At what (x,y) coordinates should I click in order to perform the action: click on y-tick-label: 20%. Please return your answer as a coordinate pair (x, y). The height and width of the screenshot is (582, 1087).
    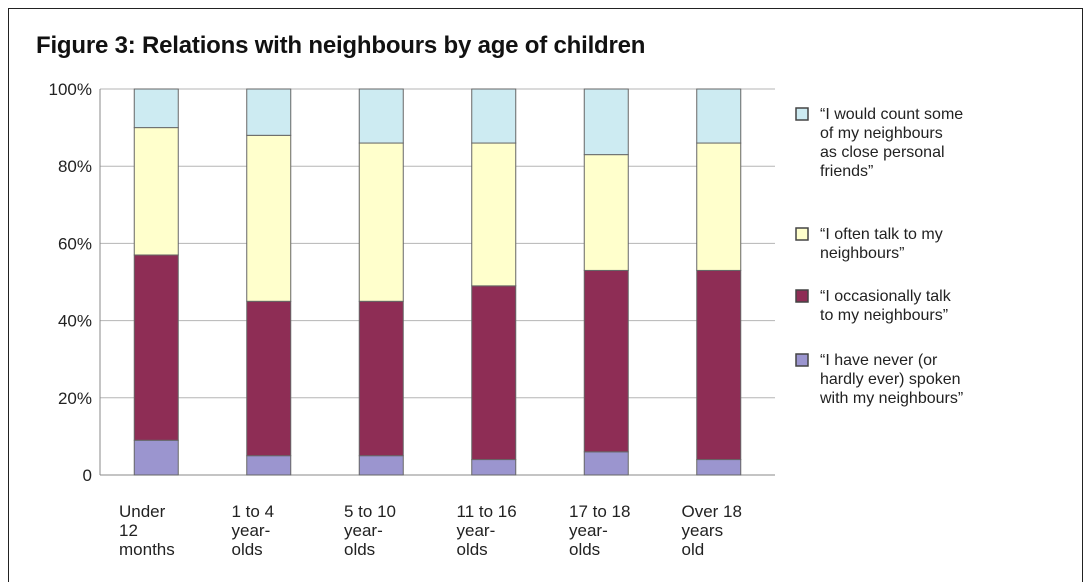
    Looking at the image, I should click on (75, 398).